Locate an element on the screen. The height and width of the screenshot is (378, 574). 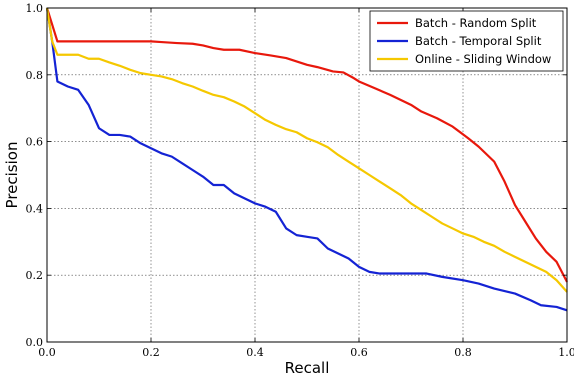
x-axis-label: Recall is located at coordinates (307, 368).